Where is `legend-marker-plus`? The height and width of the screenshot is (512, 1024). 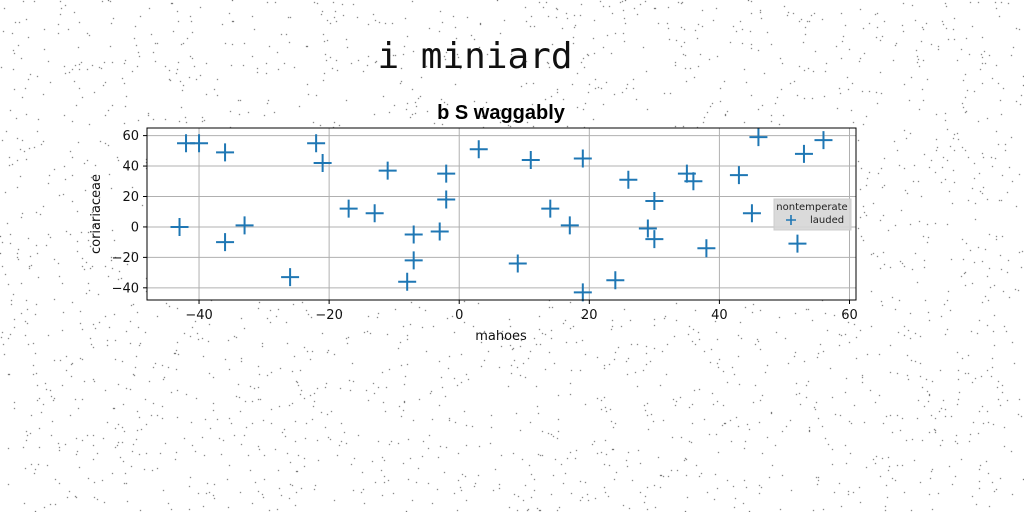
legend-marker-plus is located at coordinates (791, 220).